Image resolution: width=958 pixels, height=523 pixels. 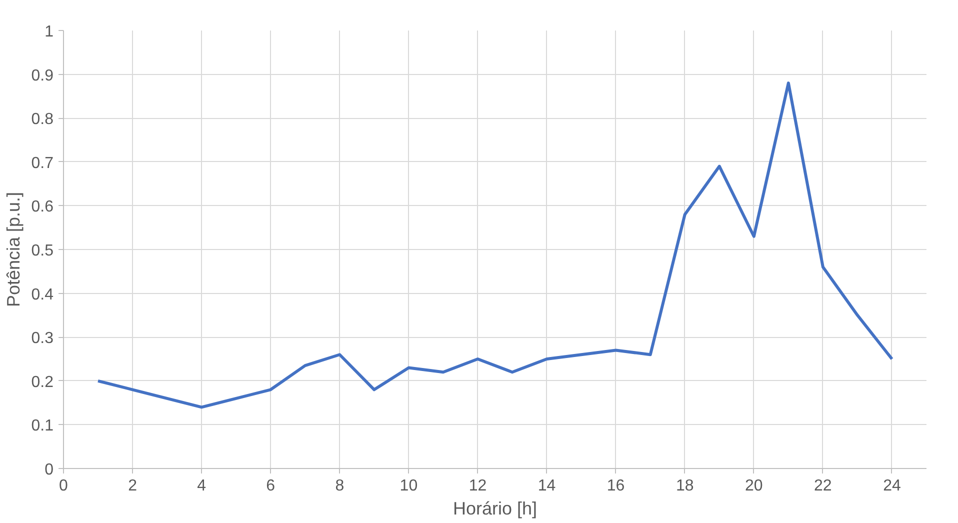 I want to click on x-tick-label: 4, so click(x=201, y=486).